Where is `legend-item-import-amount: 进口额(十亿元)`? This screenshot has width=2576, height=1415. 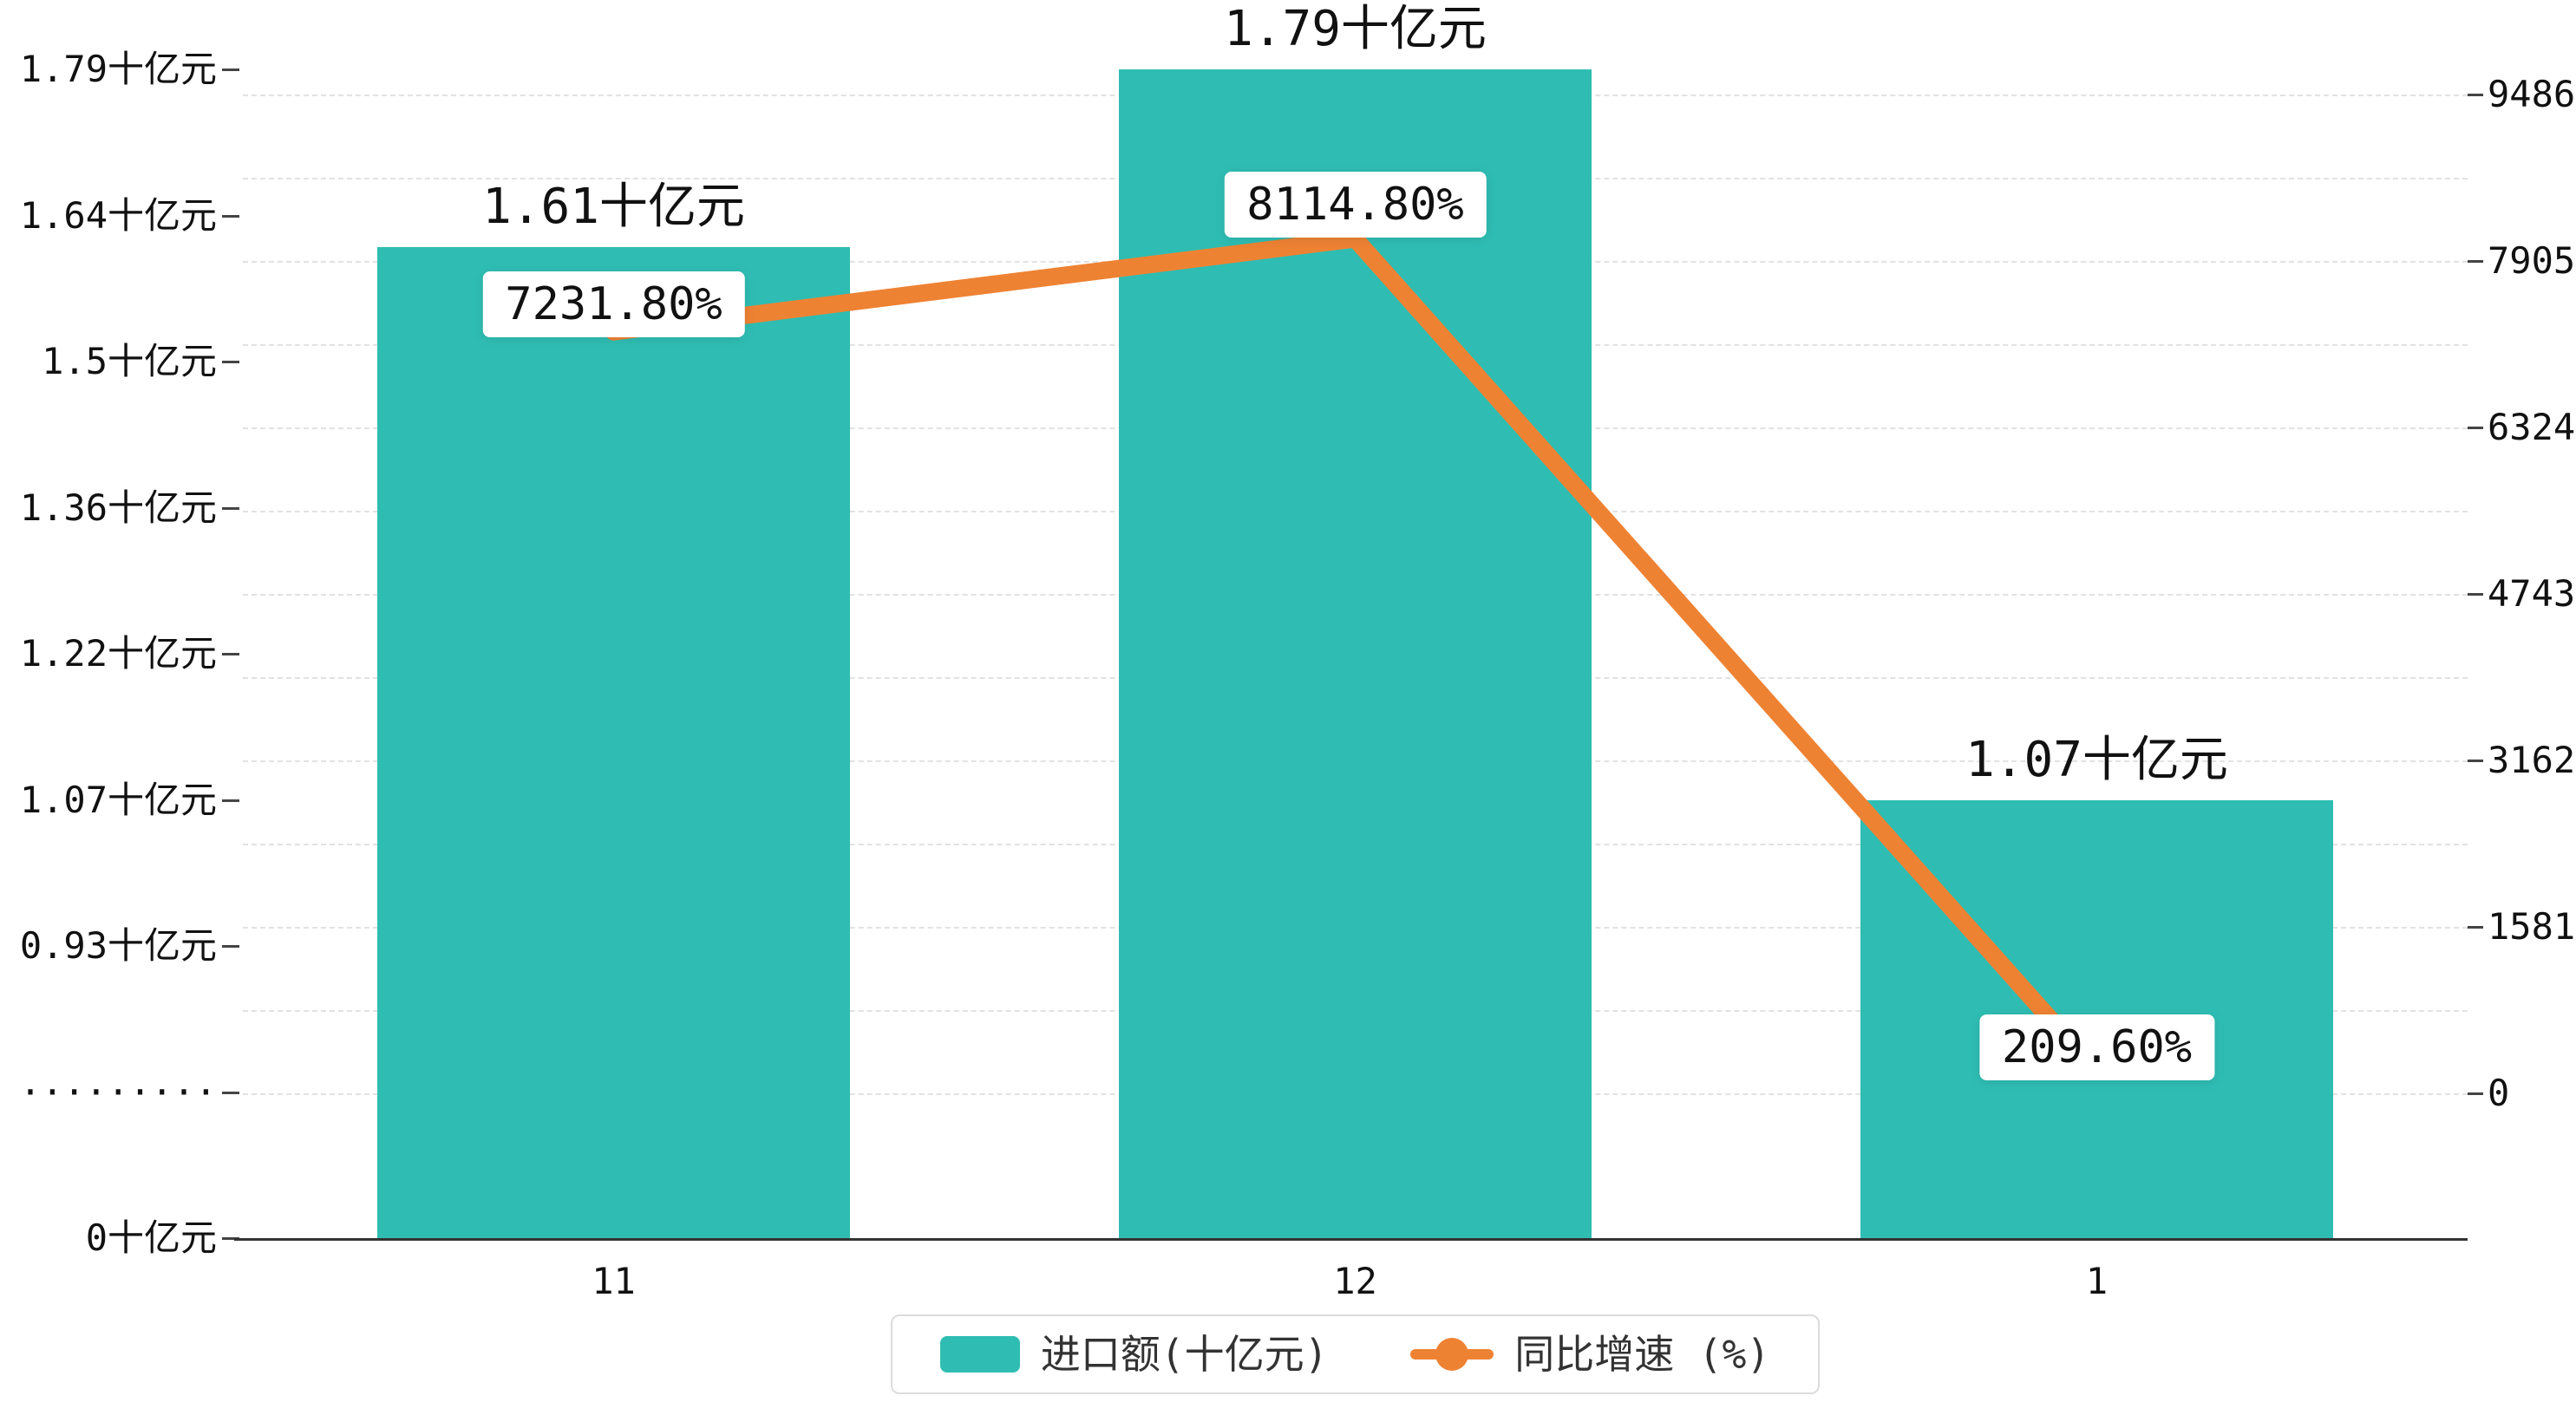 legend-item-import-amount: 进口额(十亿元) is located at coordinates (1134, 1354).